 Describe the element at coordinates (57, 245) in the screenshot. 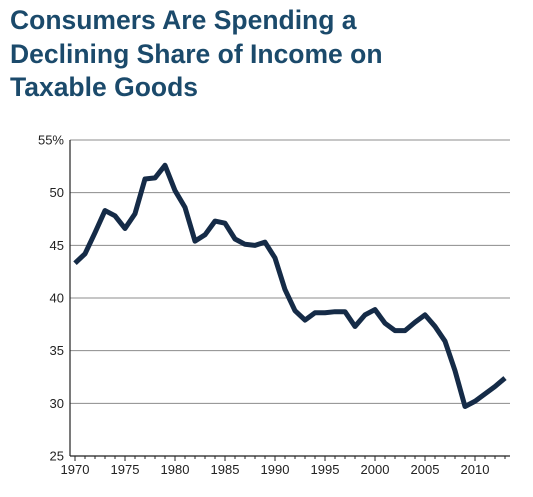

I see `y-tick-label-45: 45` at that location.